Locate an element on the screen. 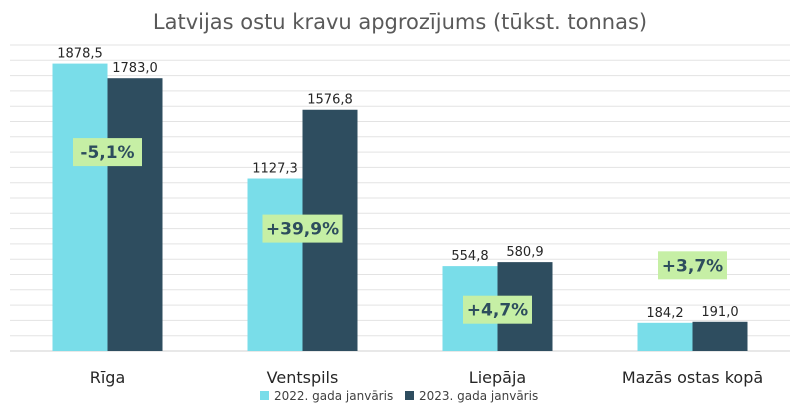 Image resolution: width=800 pixels, height=415 pixels. value-label: 1878,5 is located at coordinates (80, 54).